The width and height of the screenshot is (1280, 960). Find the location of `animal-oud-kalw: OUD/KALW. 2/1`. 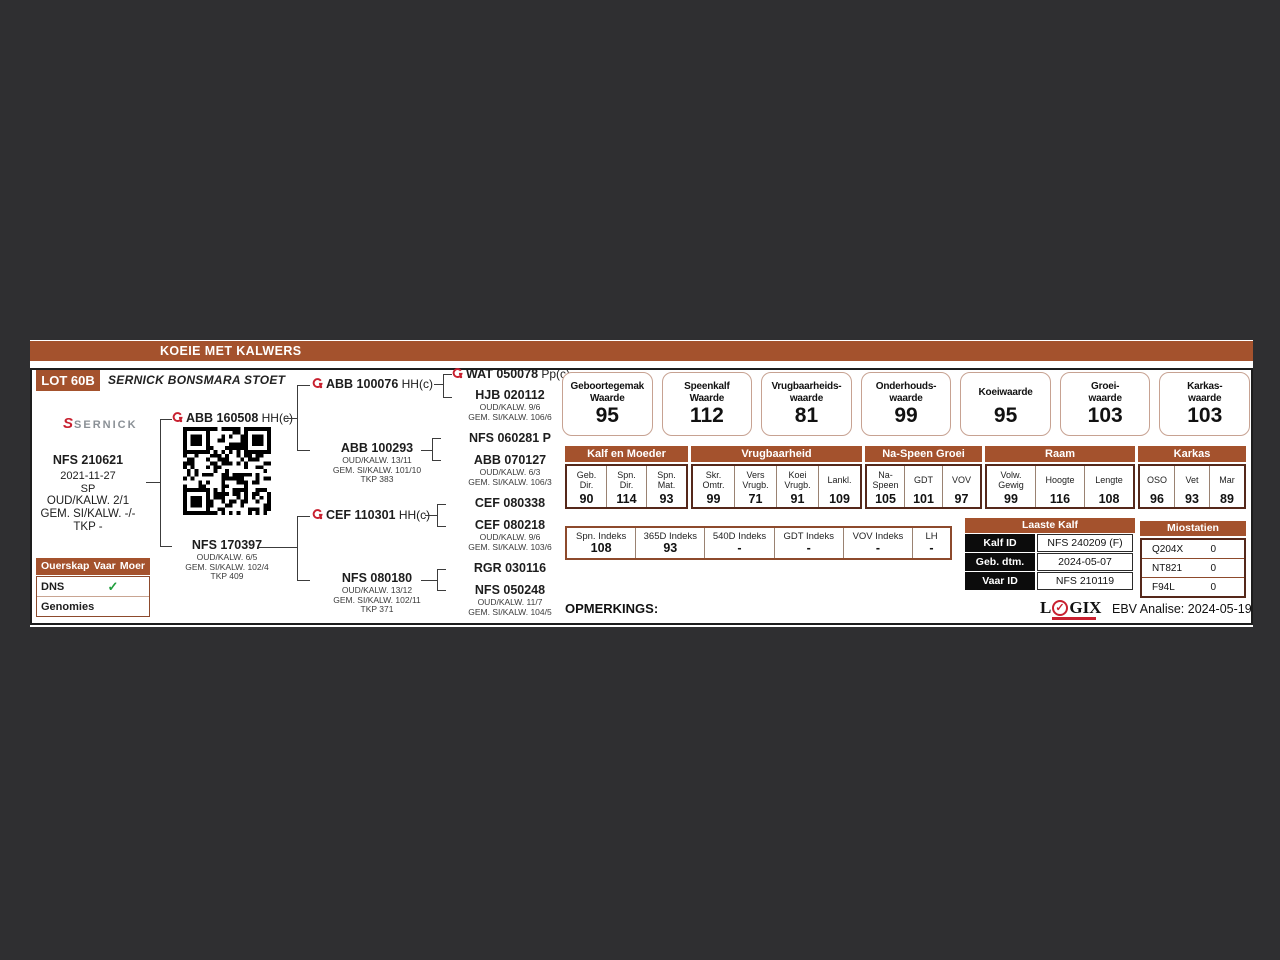

animal-oud-kalw: OUD/KALW. 2/1 is located at coordinates (88, 501).